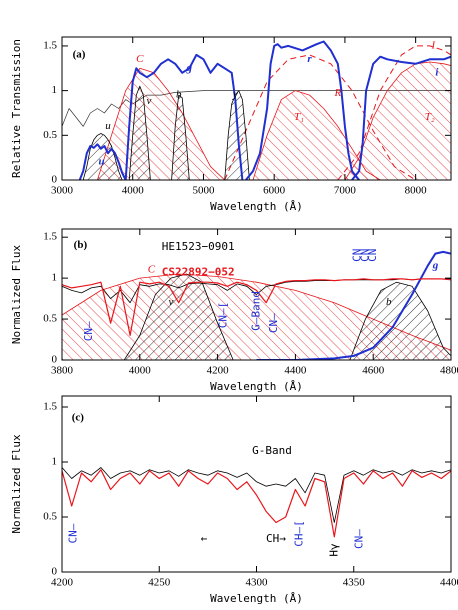 This screenshot has height=610, width=458. Describe the element at coordinates (345, 191) in the screenshot. I see `x-tick-label: 7000` at that location.